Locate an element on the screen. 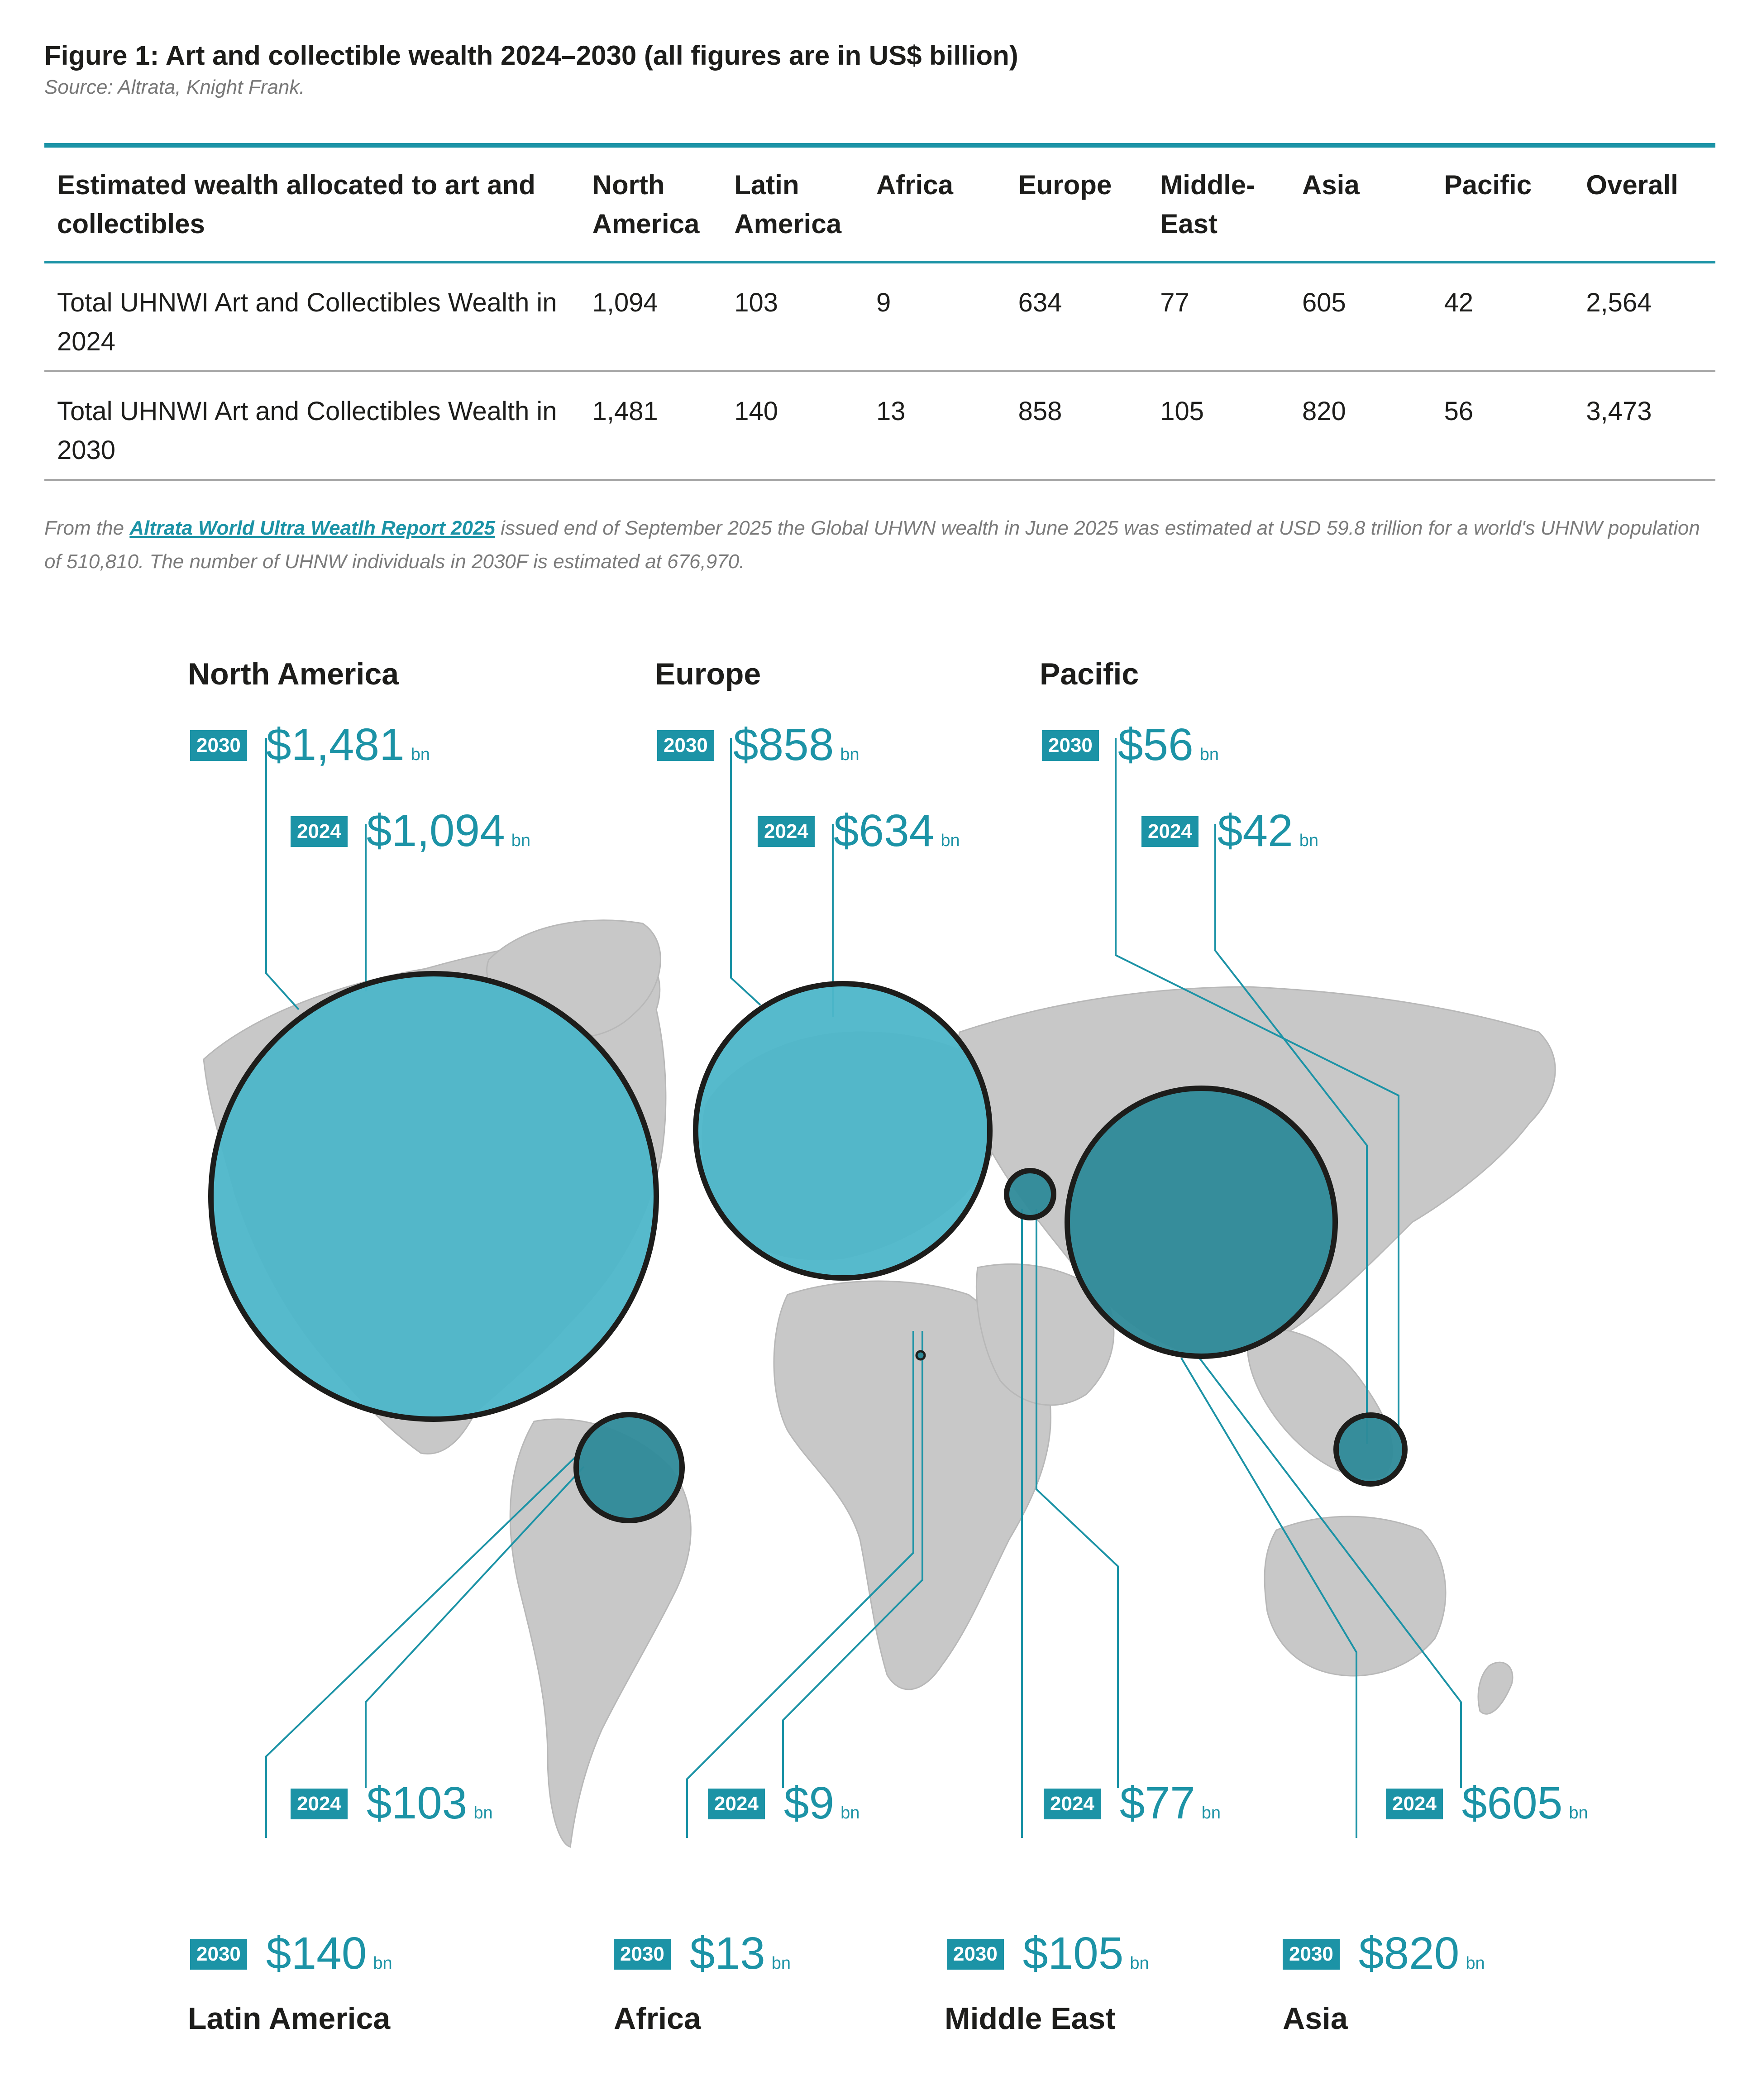  value-pacific-2024: 2024 $42 bn is located at coordinates (1229, 831).